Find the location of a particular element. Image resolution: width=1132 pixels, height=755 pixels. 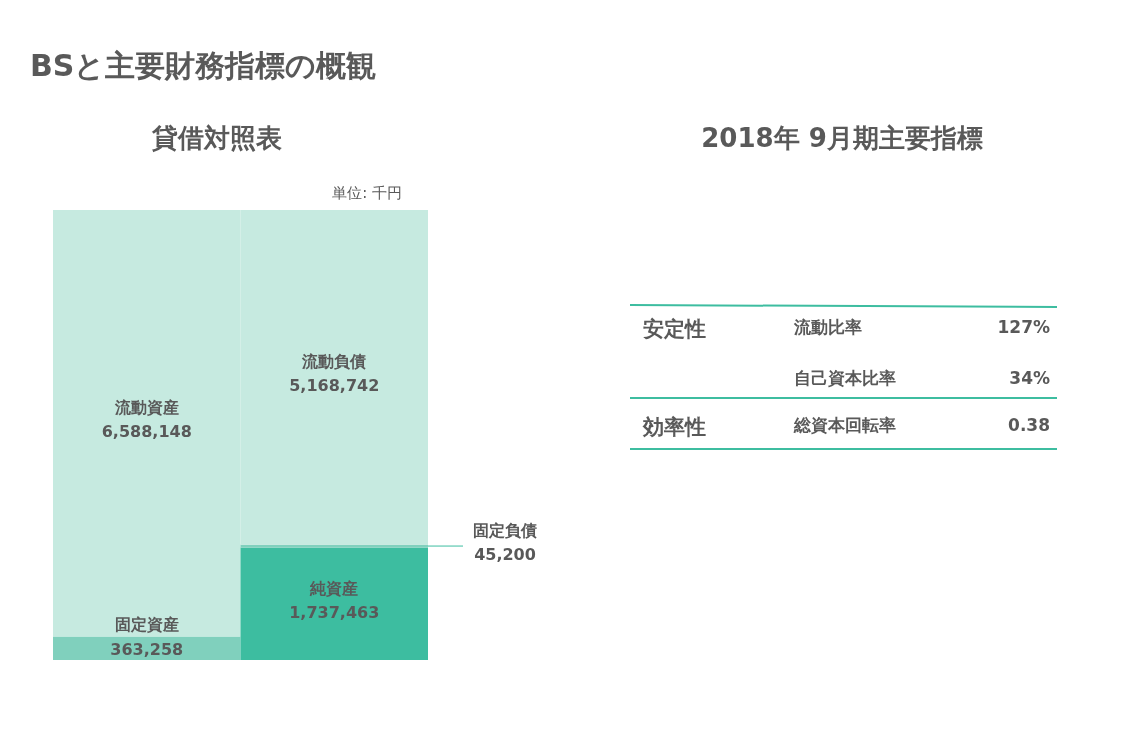

text: BSと主要財務指標の概観 is located at coordinates (203, 65).